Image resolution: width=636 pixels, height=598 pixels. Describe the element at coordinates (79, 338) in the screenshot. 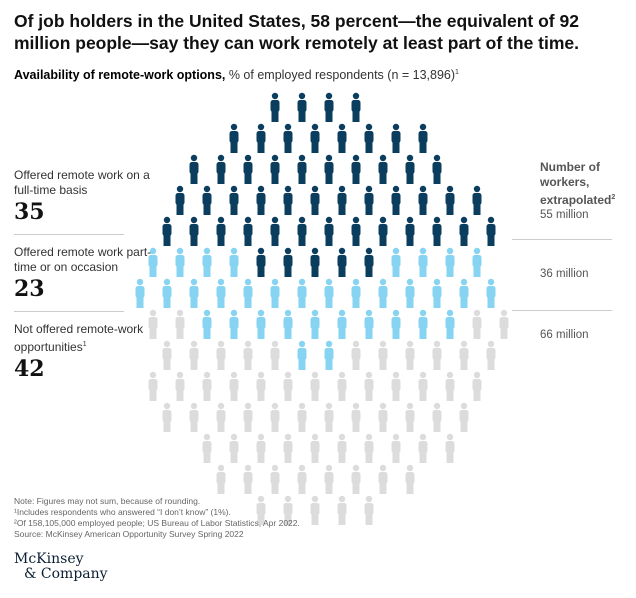

I see `category-label-2: Not offered remote-work opportunities1` at that location.